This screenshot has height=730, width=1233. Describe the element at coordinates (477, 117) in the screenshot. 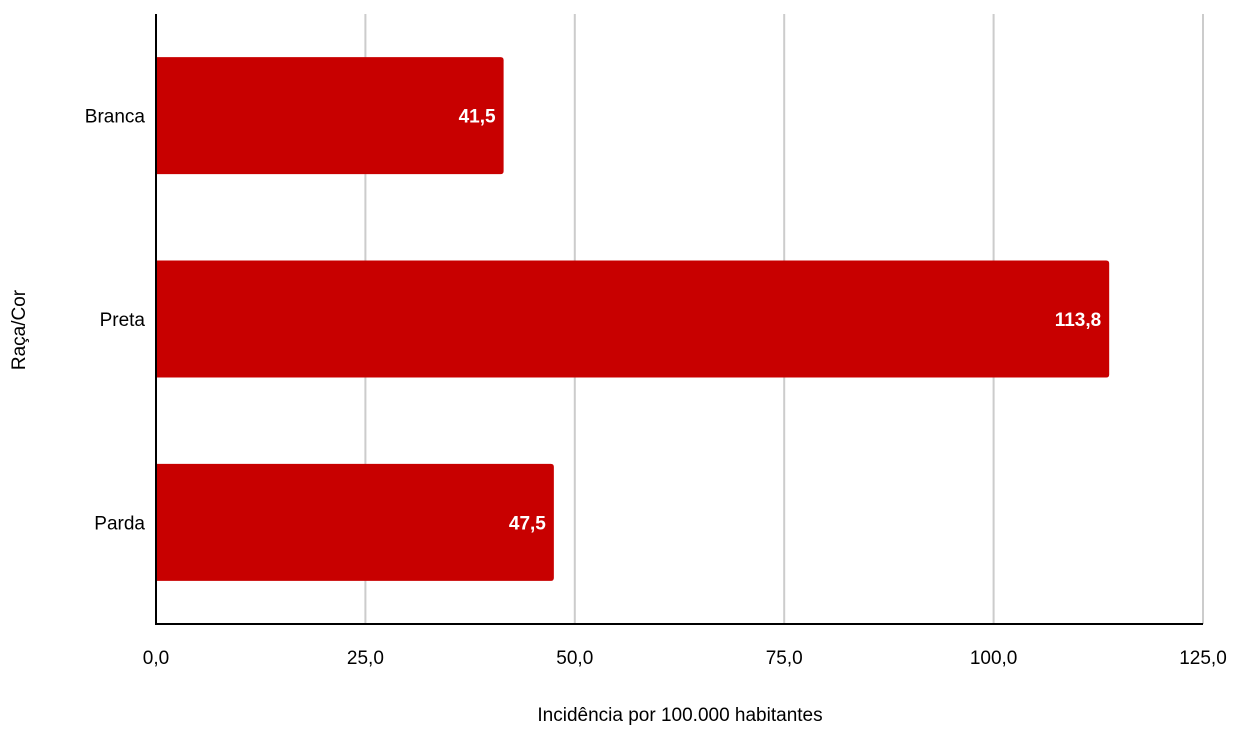

I see `bar-value-label: 41,5` at that location.